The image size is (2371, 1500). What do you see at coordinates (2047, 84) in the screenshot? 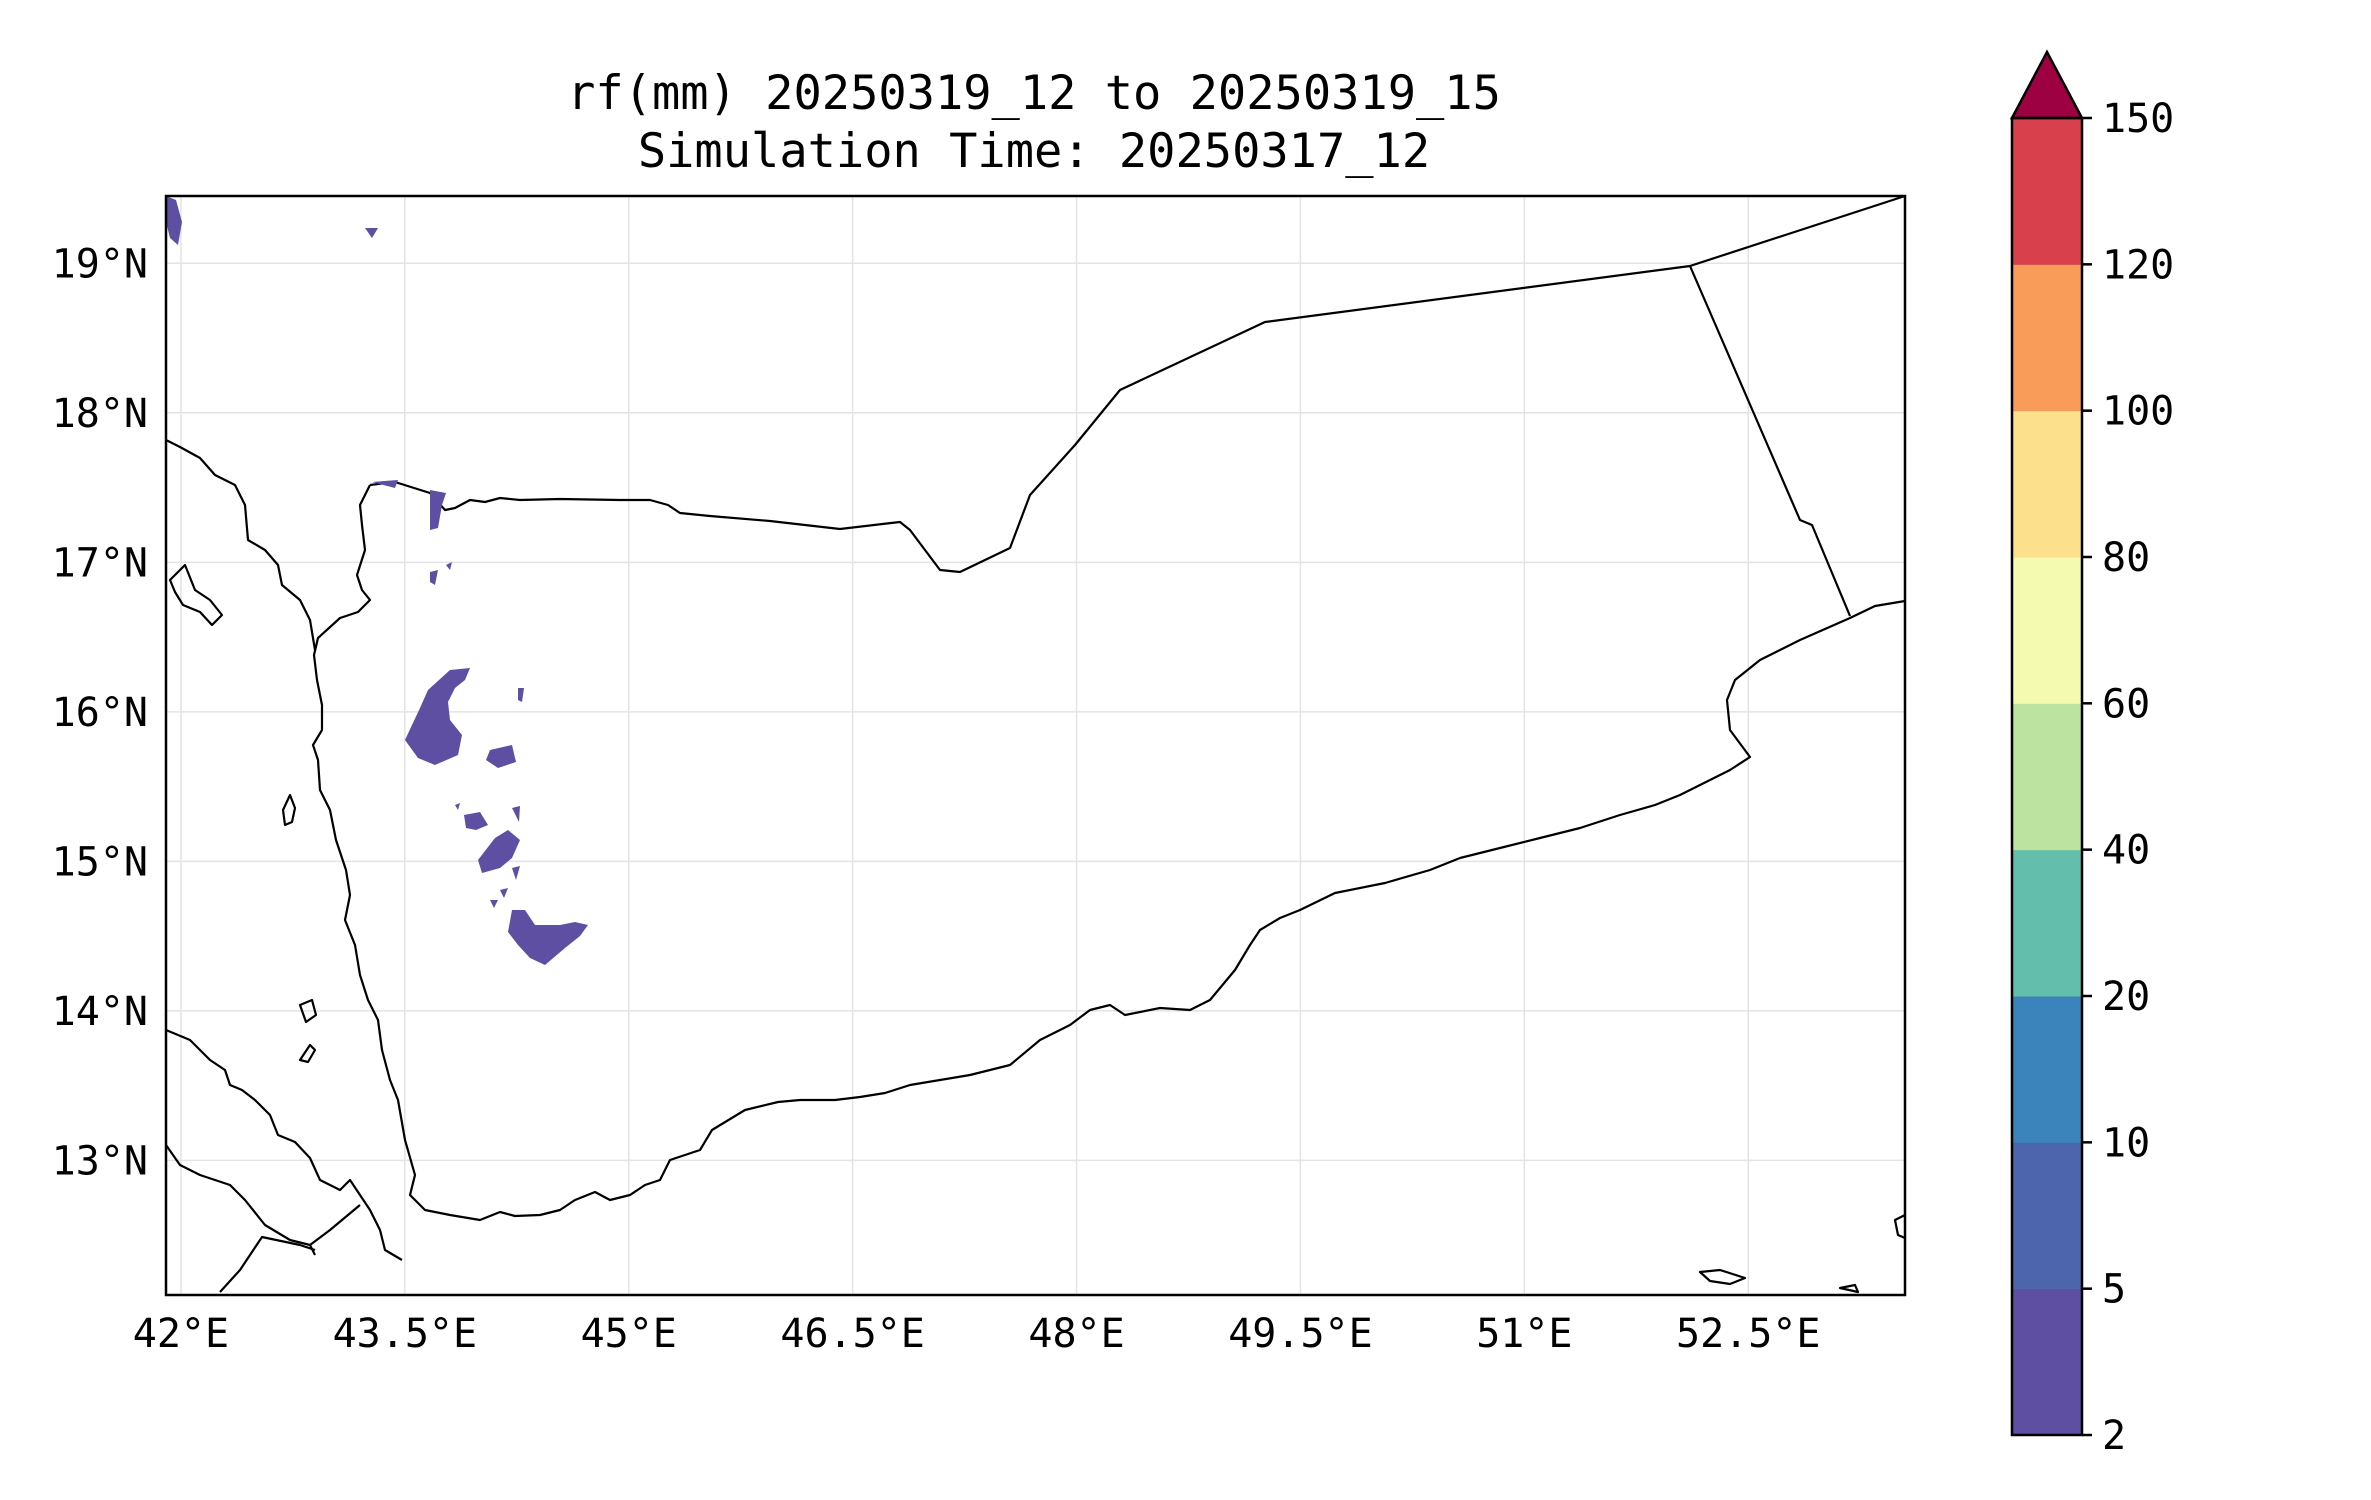
I see `colorbar-extend-arrow` at bounding box center [2047, 84].